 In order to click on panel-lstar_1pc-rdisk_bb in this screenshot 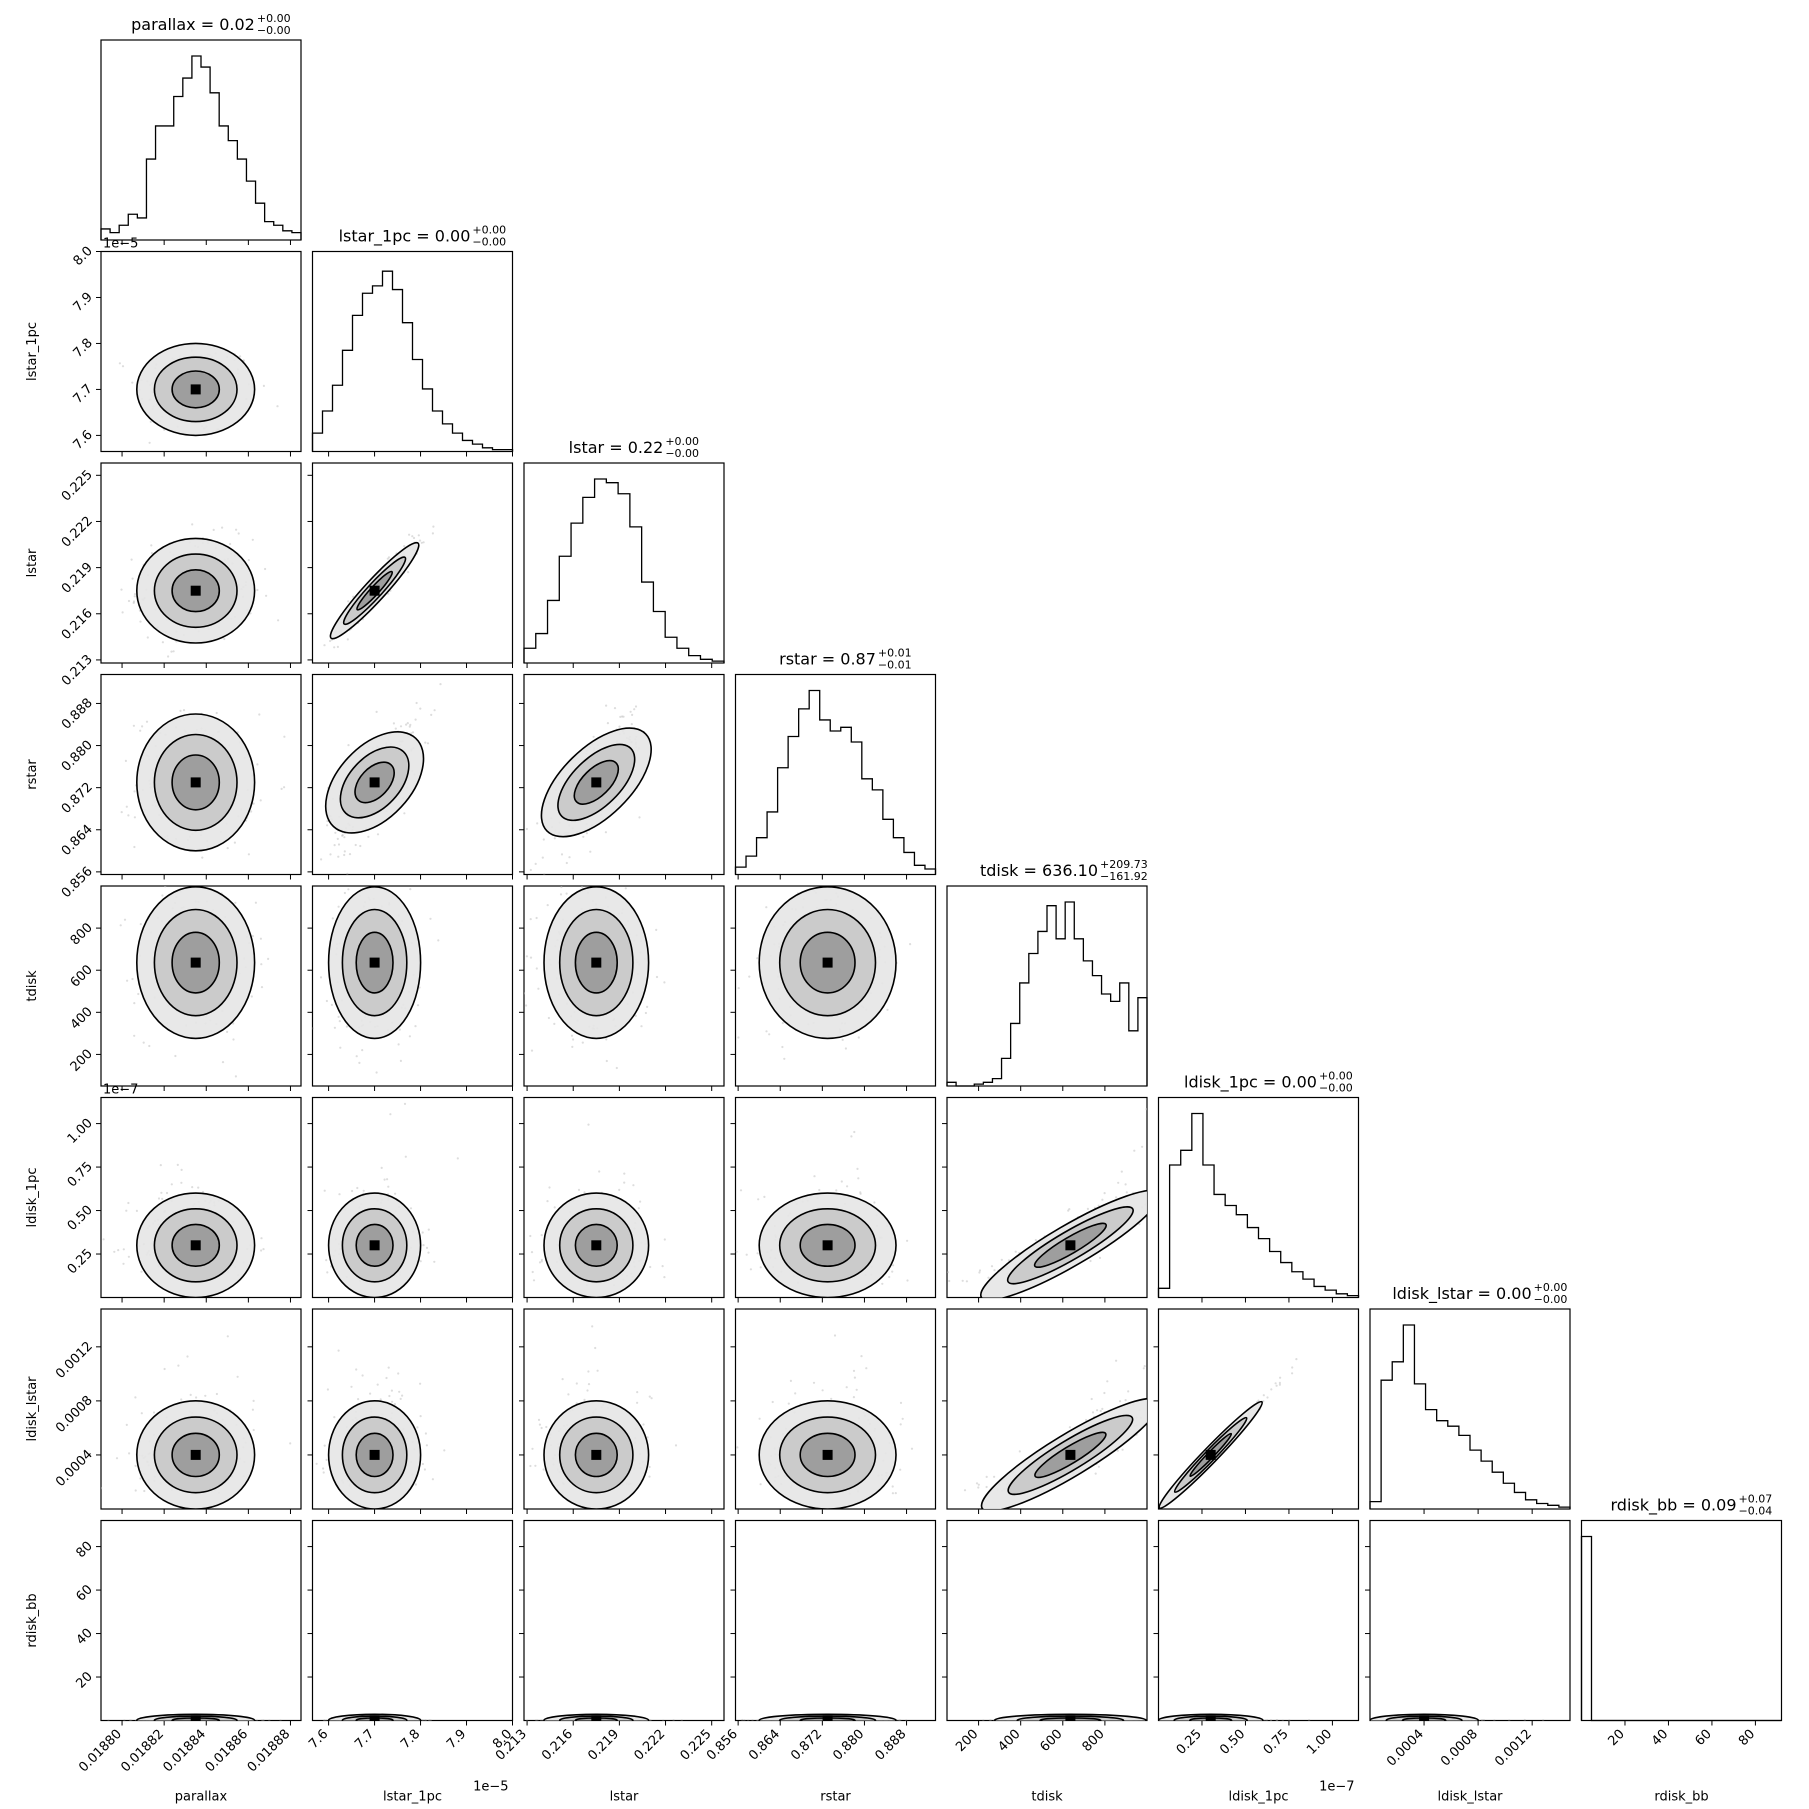, I will do `click(410, 1622)`.